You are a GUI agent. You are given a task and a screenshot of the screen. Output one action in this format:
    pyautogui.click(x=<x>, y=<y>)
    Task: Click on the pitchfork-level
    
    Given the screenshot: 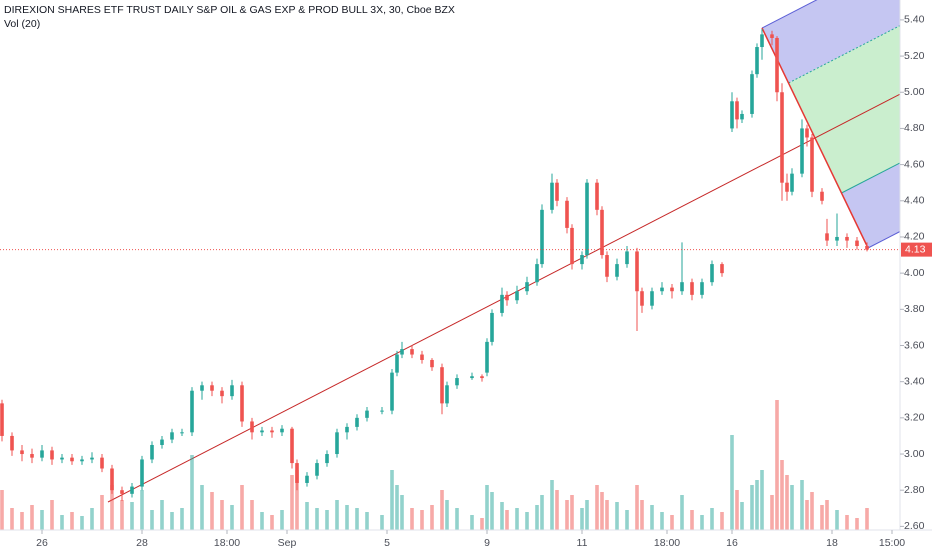 What is the action you would take?
    pyautogui.click(x=844, y=54)
    